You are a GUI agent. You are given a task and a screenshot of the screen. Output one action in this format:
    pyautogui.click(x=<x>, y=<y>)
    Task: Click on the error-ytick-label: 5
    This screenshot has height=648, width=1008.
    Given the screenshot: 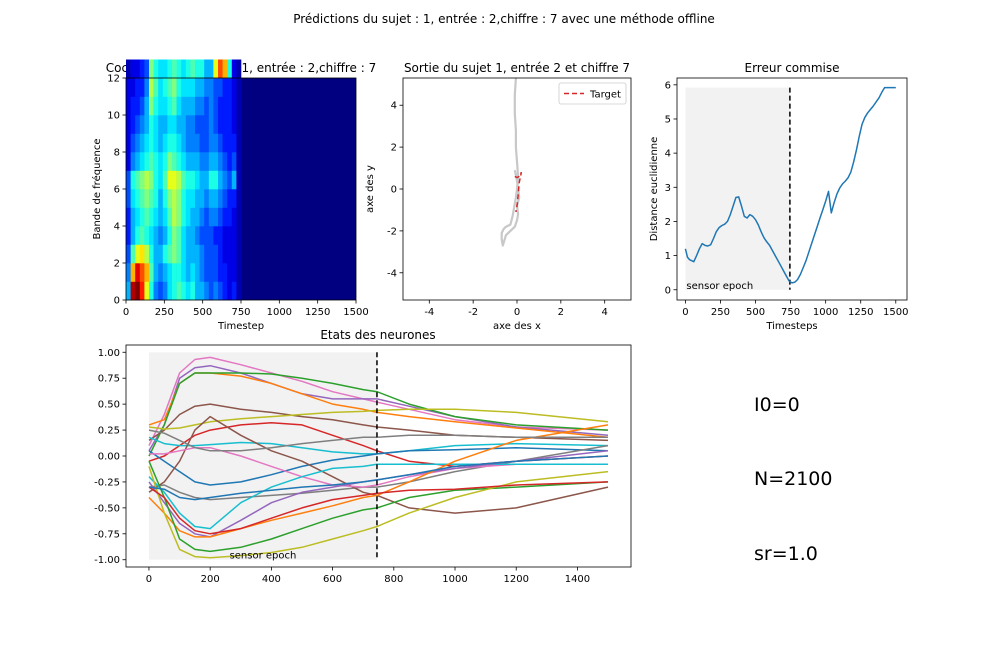 What is the action you would take?
    pyautogui.click(x=668, y=119)
    